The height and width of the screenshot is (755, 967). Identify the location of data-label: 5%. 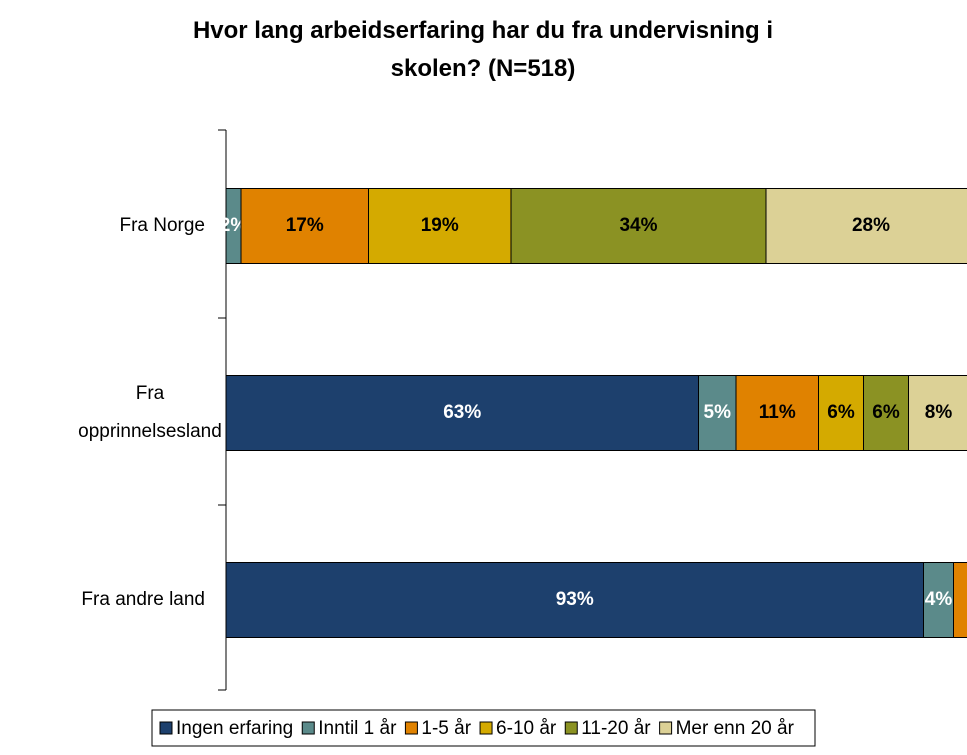
(718, 412).